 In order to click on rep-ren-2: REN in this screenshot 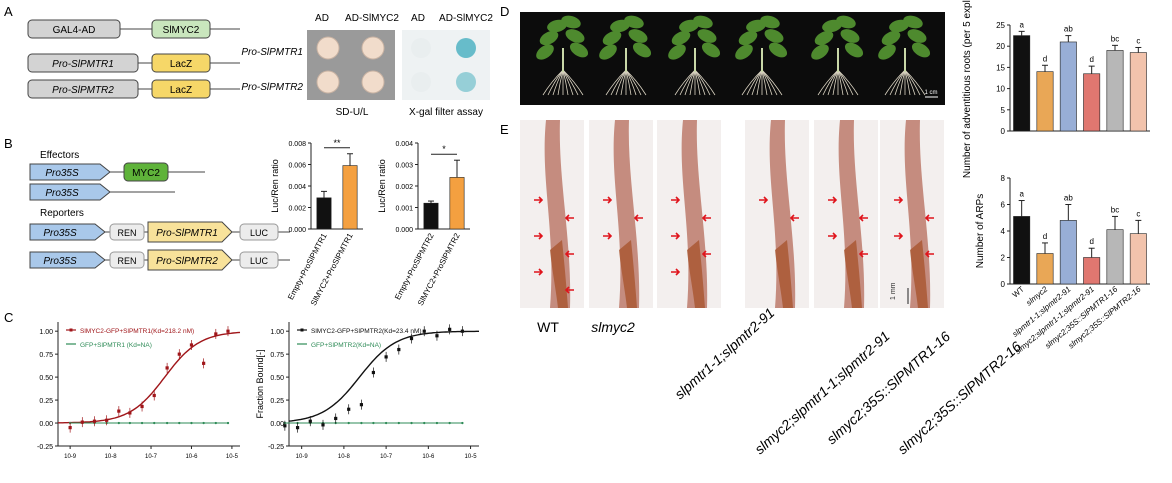, I will do `click(126, 261)`.